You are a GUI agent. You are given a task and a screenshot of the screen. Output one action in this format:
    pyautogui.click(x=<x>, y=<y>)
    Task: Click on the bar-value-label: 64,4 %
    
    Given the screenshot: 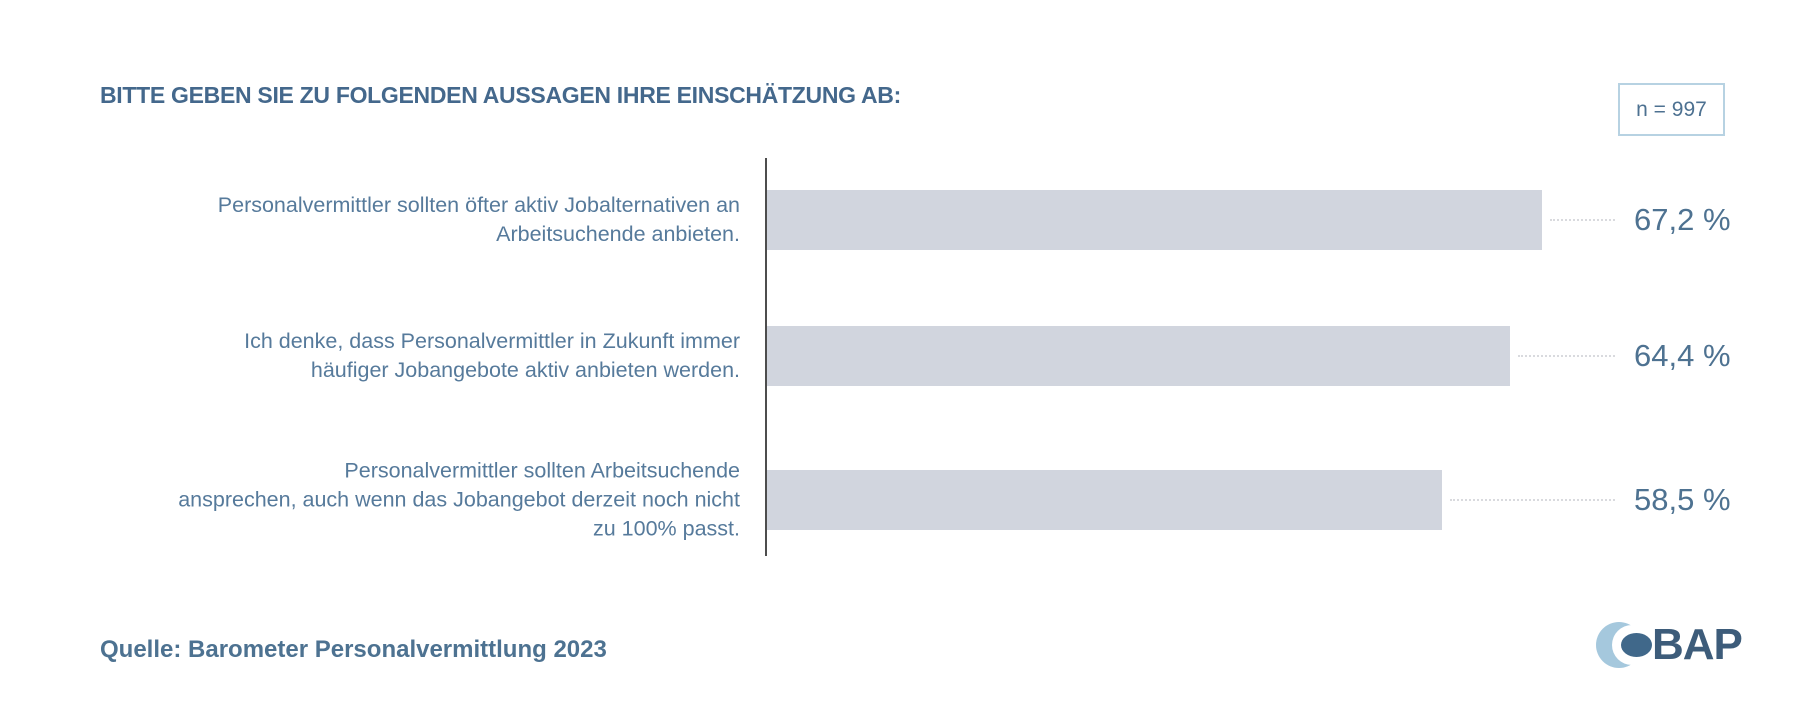 What is the action you would take?
    pyautogui.click(x=1682, y=355)
    